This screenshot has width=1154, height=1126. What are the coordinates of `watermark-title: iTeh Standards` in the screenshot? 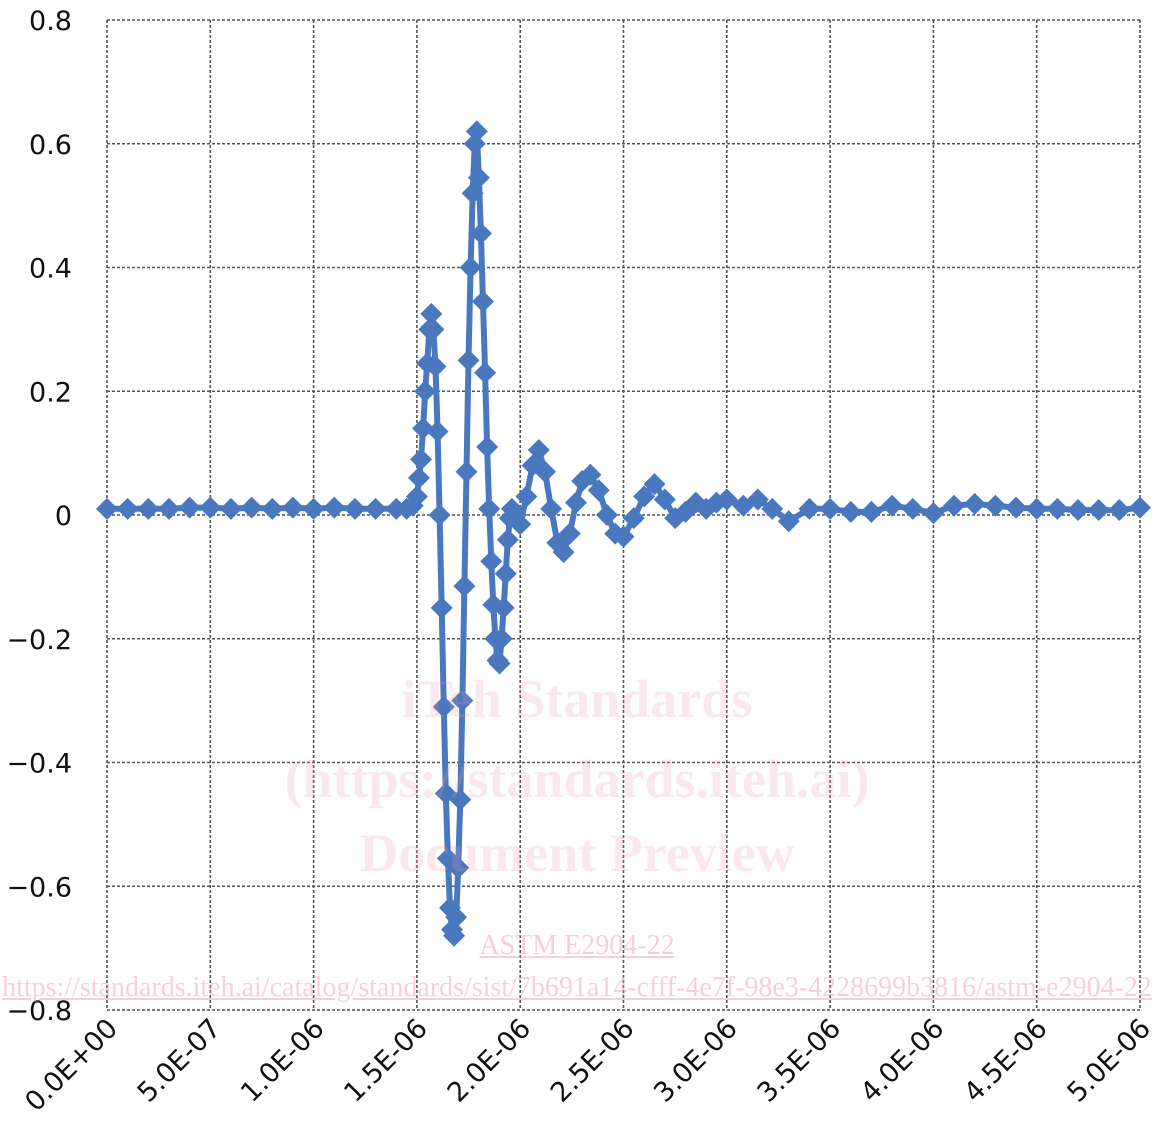 It's located at (577, 699).